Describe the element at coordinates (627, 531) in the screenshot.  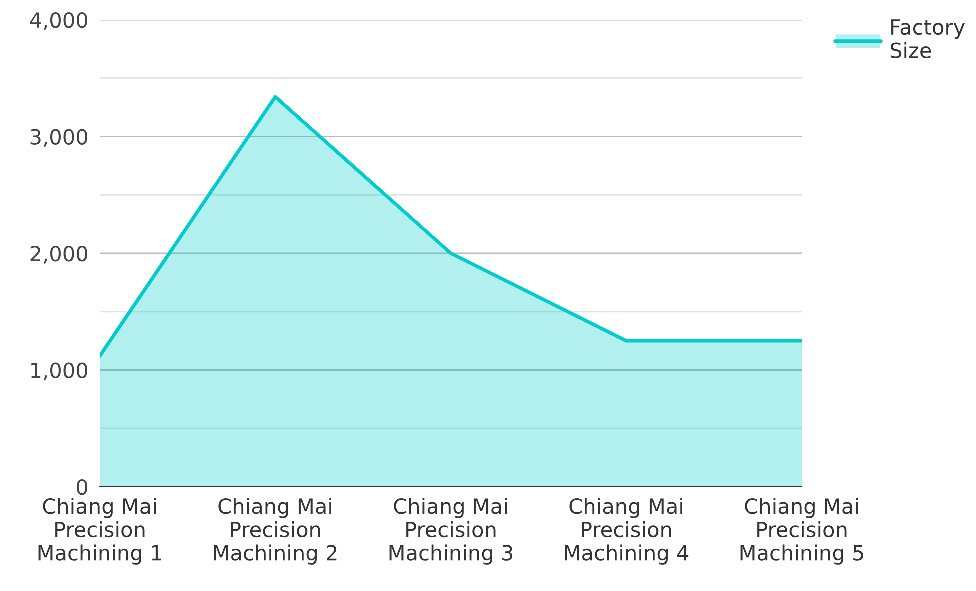
I see `x-tick-label: Chiang Mai Precision Machining 4` at that location.